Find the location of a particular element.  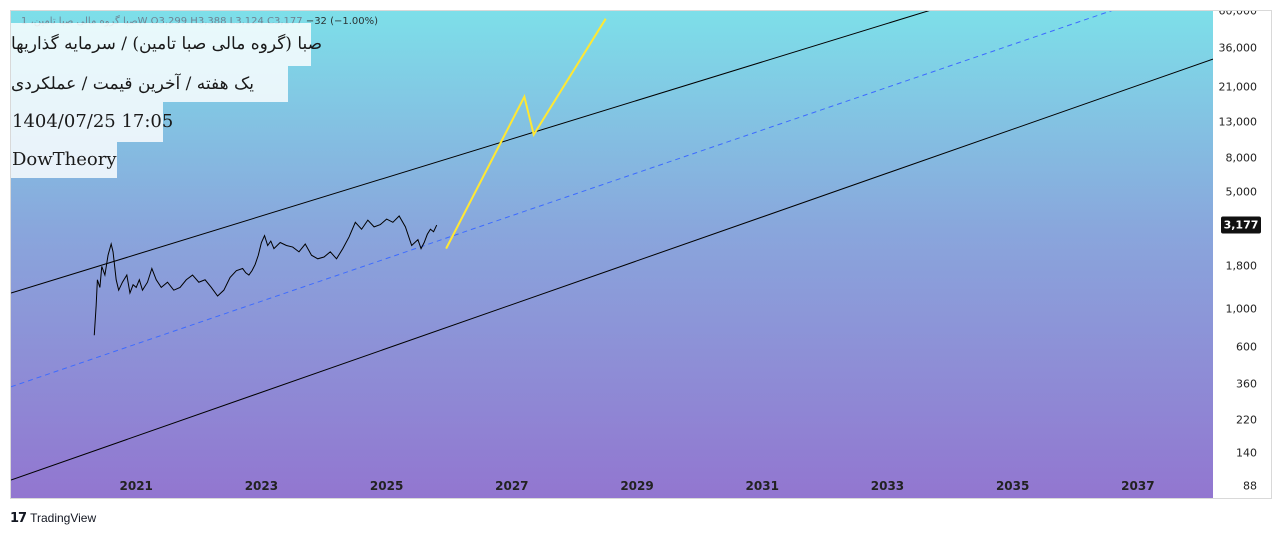

tradingview-logo-icon: 17 is located at coordinates (18, 518).